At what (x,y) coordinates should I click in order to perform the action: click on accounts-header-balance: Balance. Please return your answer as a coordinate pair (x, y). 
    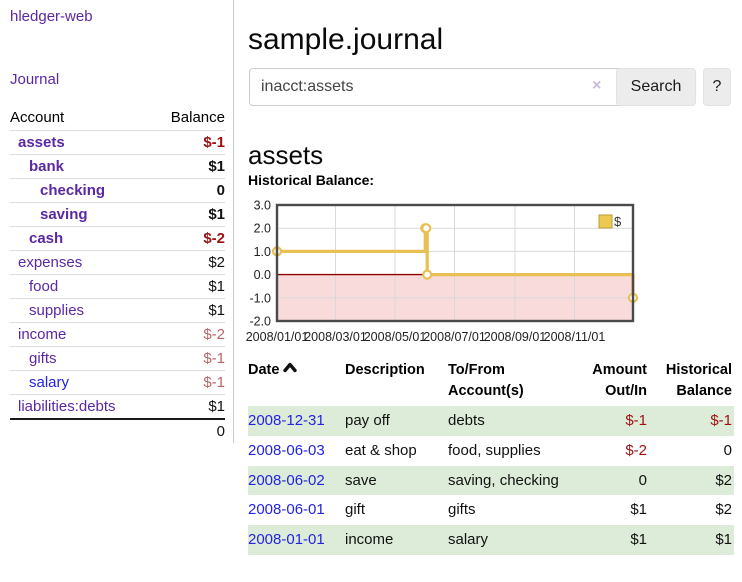
    Looking at the image, I should click on (188, 118).